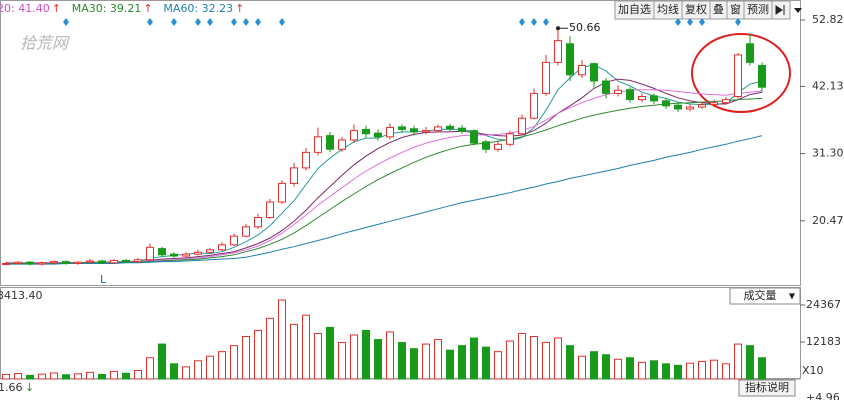 Image resolution: width=844 pixels, height=400 pixels. I want to click on indicator-button-label: 指标说明, so click(767, 387).